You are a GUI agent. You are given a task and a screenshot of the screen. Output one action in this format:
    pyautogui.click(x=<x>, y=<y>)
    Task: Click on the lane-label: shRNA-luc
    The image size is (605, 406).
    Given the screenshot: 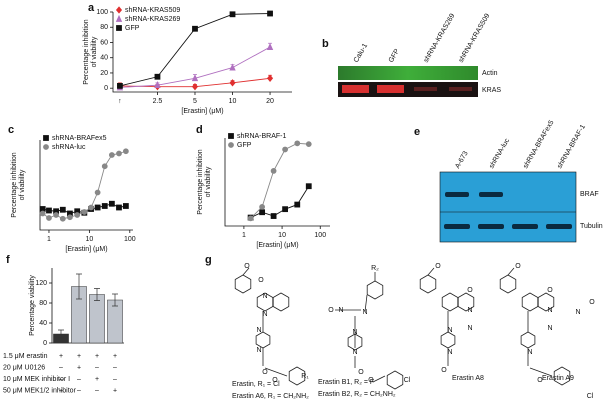 What is the action you would take?
    pyautogui.click(x=499, y=153)
    